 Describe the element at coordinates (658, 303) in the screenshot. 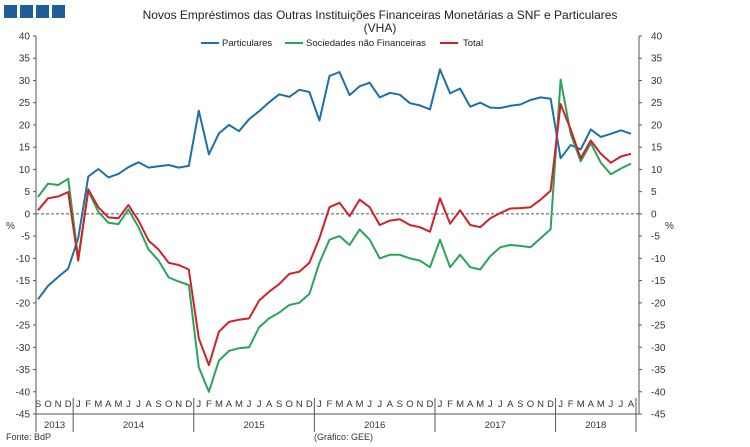

I see `y-tick-label-right: -20` at that location.